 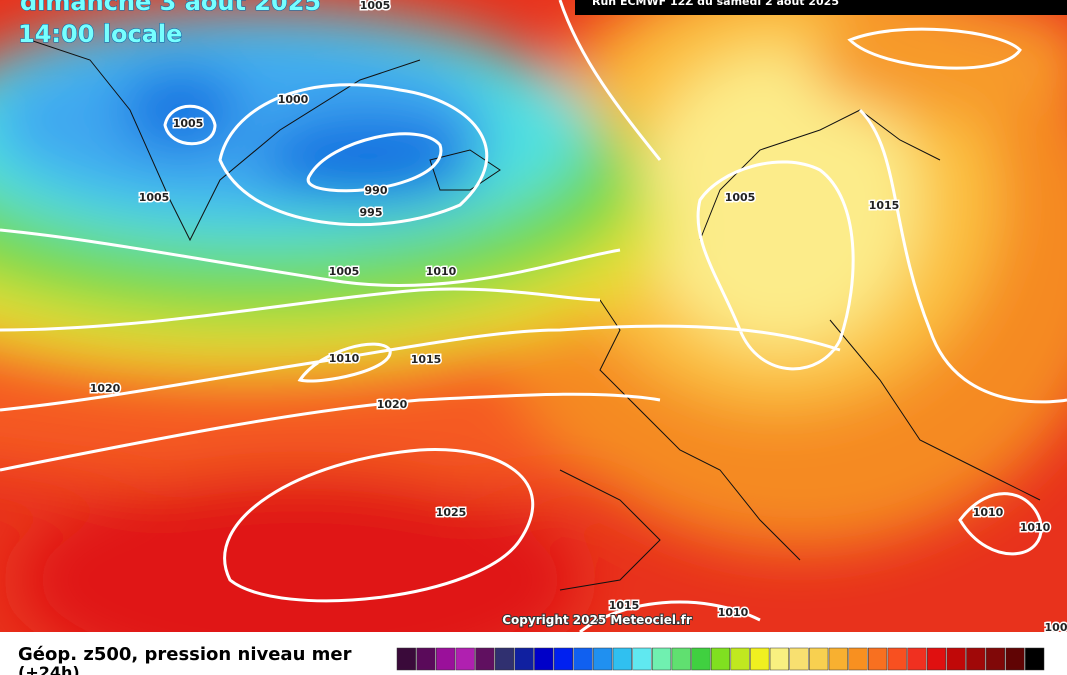 What do you see at coordinates (451, 512) in the screenshot?
I see `isobar-label: 1025` at bounding box center [451, 512].